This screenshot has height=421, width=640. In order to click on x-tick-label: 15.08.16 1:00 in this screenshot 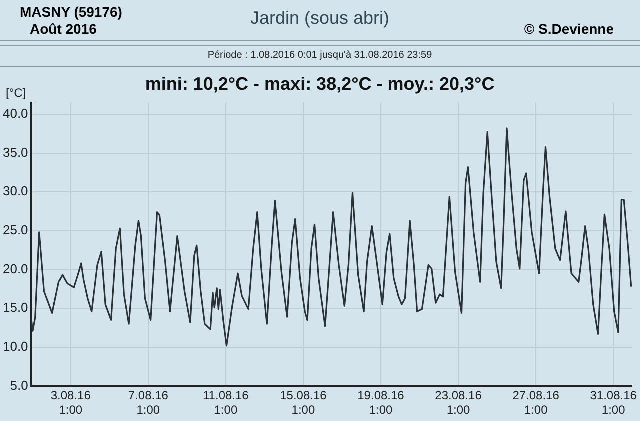, I will do `click(304, 403)`.